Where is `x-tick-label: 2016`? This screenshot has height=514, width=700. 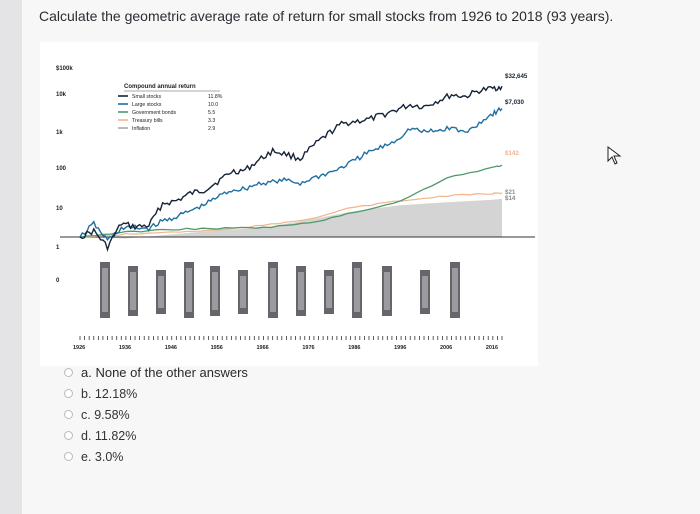 x-tick-label: 2016 is located at coordinates (492, 348).